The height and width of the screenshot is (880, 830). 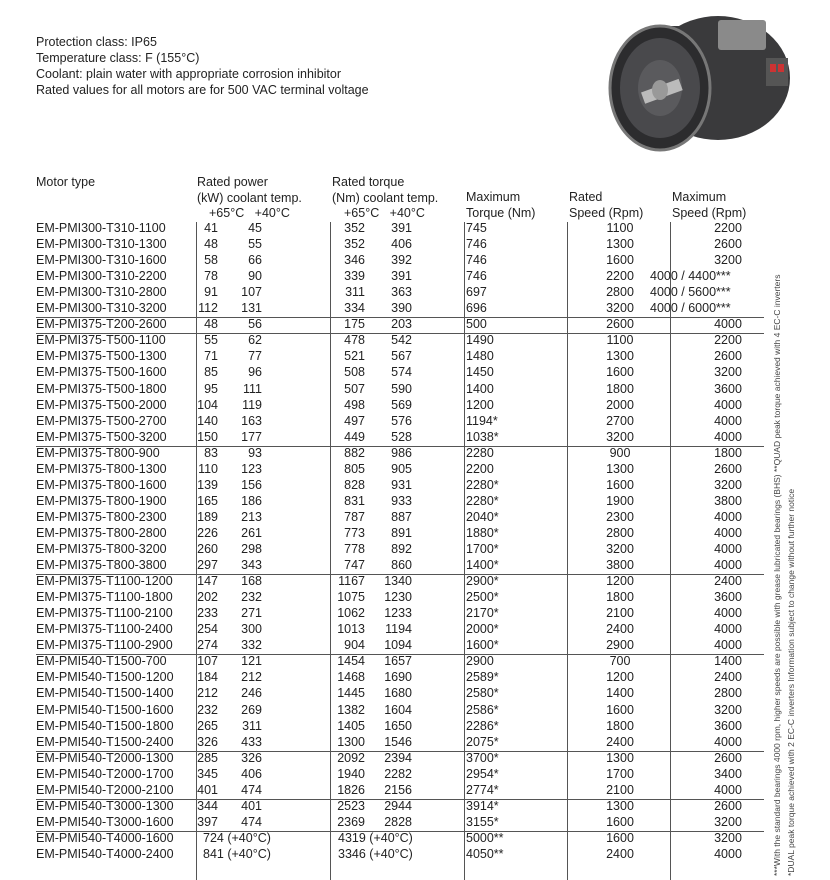 What do you see at coordinates (354, 436) in the screenshot?
I see `cell-torque-65: 449` at bounding box center [354, 436].